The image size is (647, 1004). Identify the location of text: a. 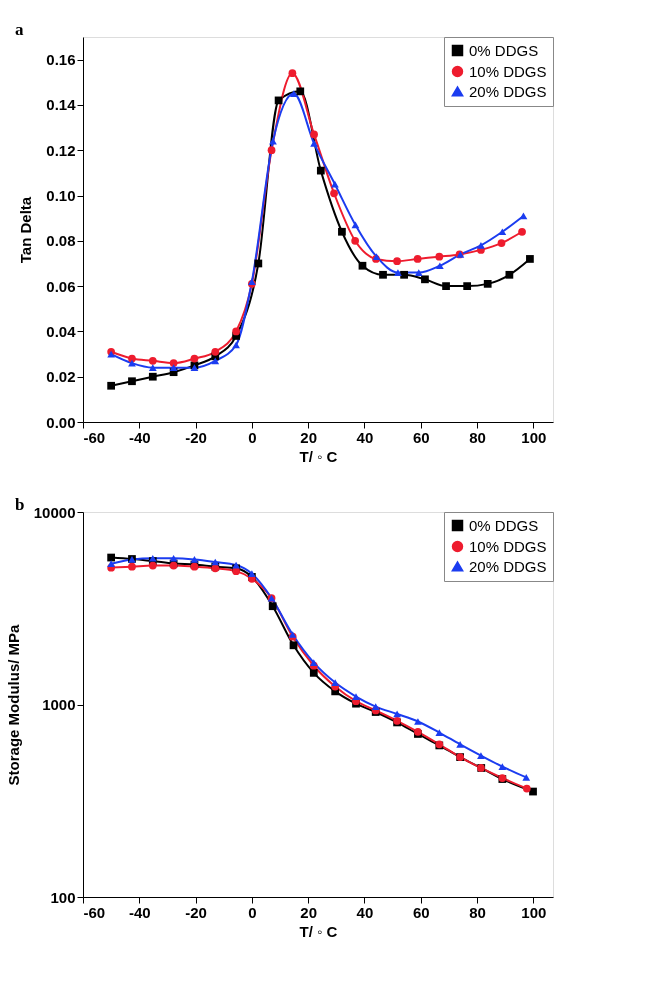
(19, 29).